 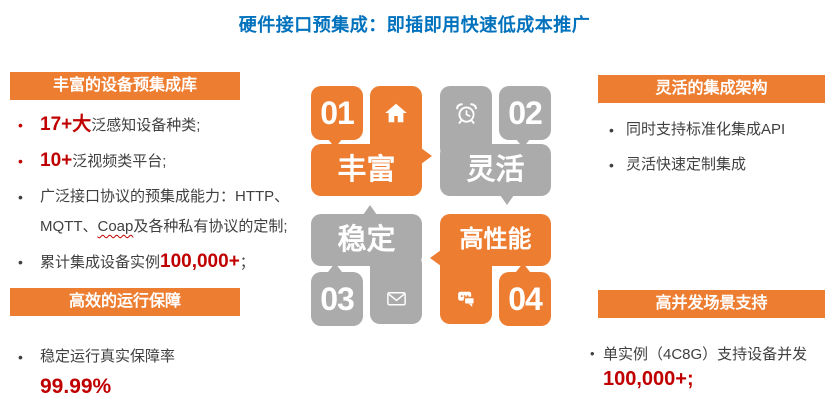 I want to click on quadrant-1-rich: 01 丰富, so click(x=371, y=141).